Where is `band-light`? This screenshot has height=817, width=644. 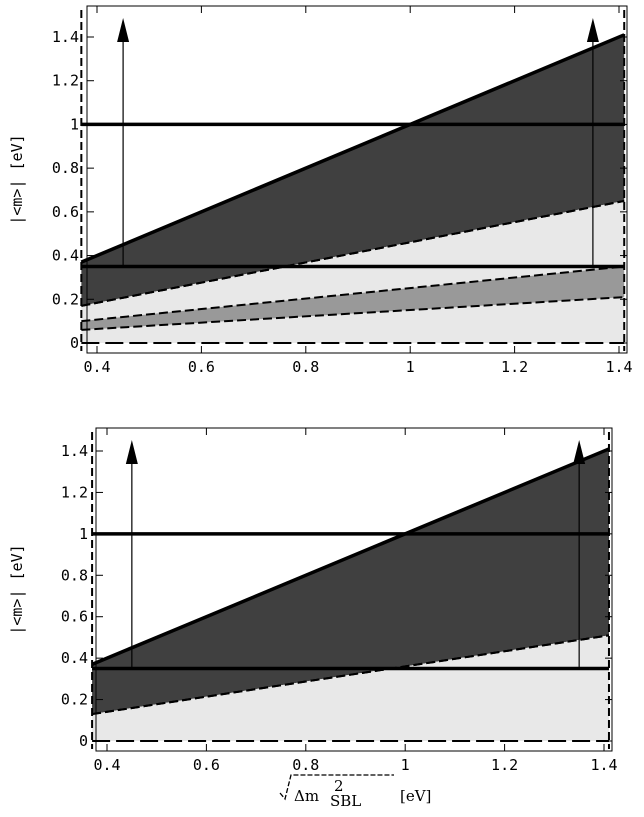
band-light is located at coordinates (350, 688).